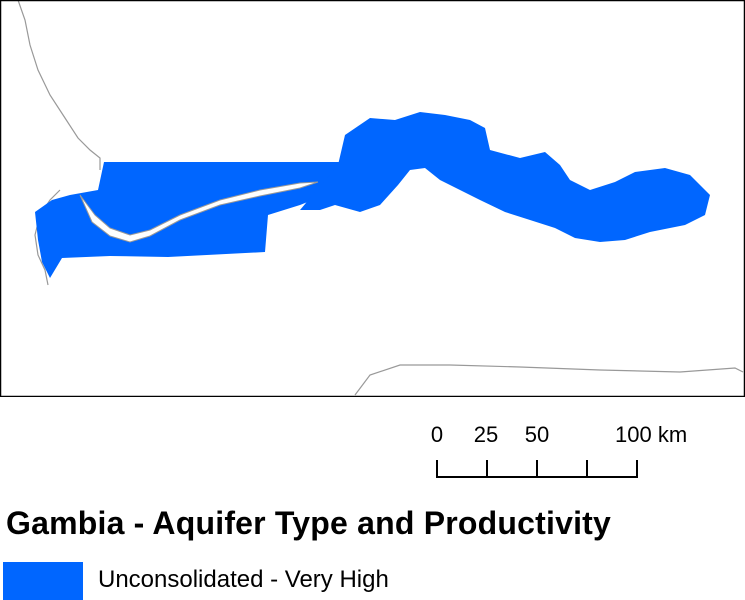 This screenshot has width=745, height=600. Describe the element at coordinates (486, 434) in the screenshot. I see `scale-tick-label-25: 25` at that location.